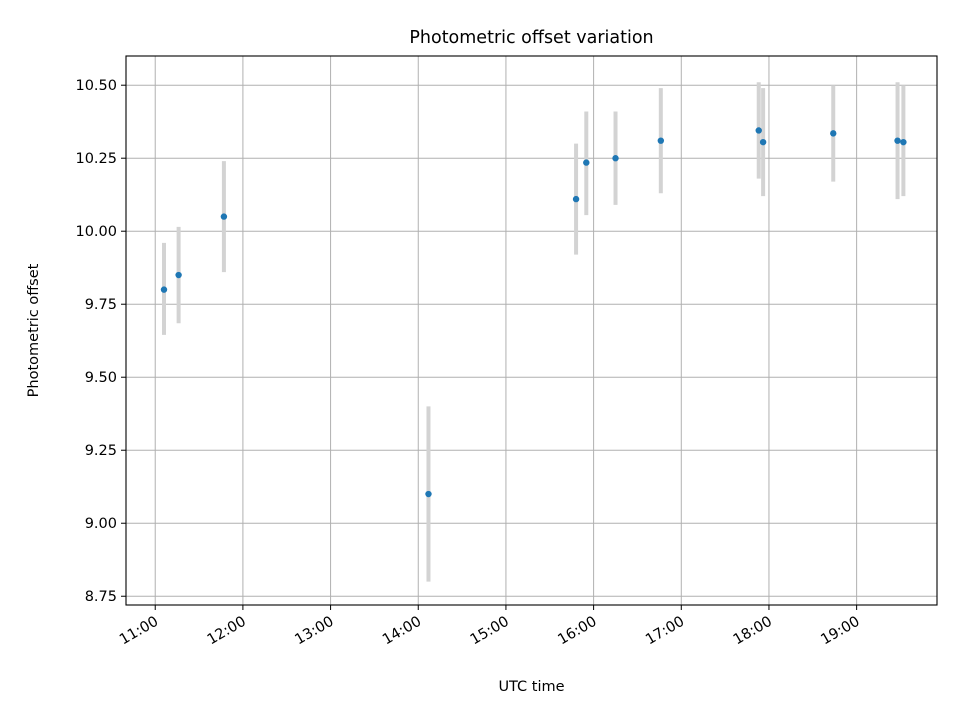 The width and height of the screenshot is (960, 720). I want to click on y-tick-label: 10.00, so click(96, 232).